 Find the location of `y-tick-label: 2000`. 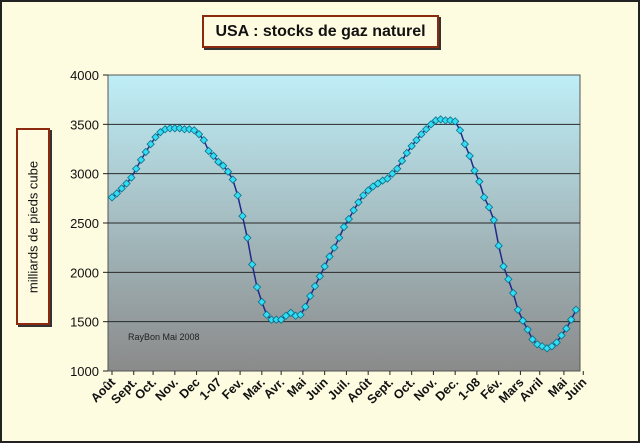

y-tick-label: 2000 is located at coordinates (84, 272).